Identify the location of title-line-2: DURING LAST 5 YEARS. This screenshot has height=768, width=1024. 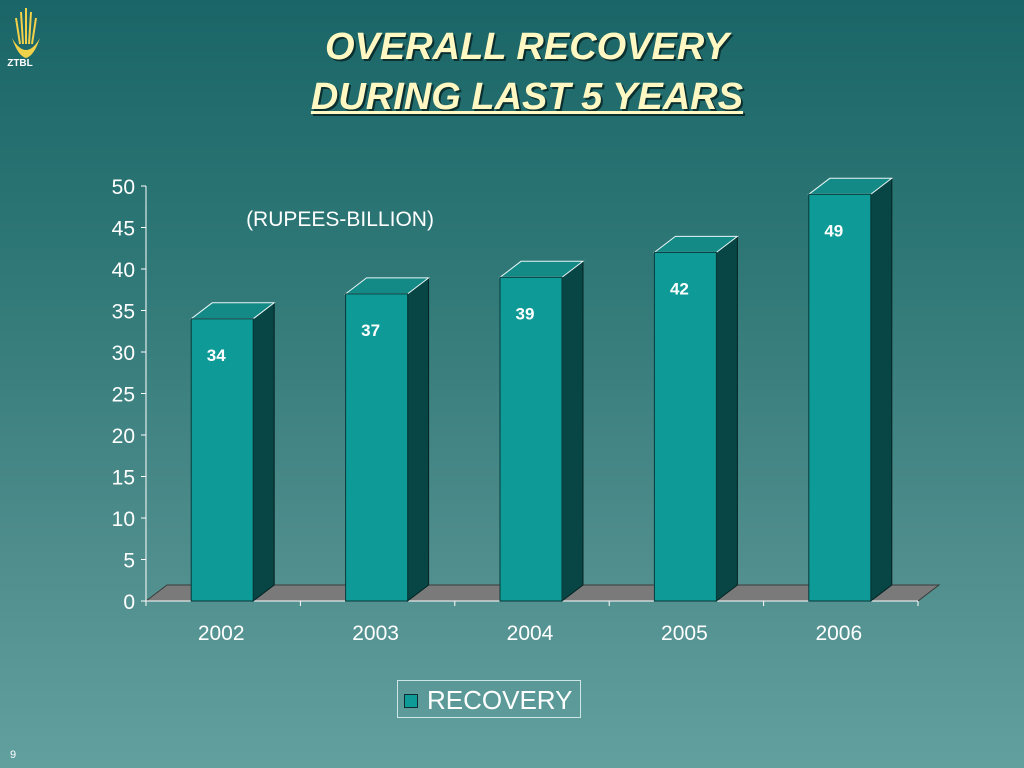
(527, 97).